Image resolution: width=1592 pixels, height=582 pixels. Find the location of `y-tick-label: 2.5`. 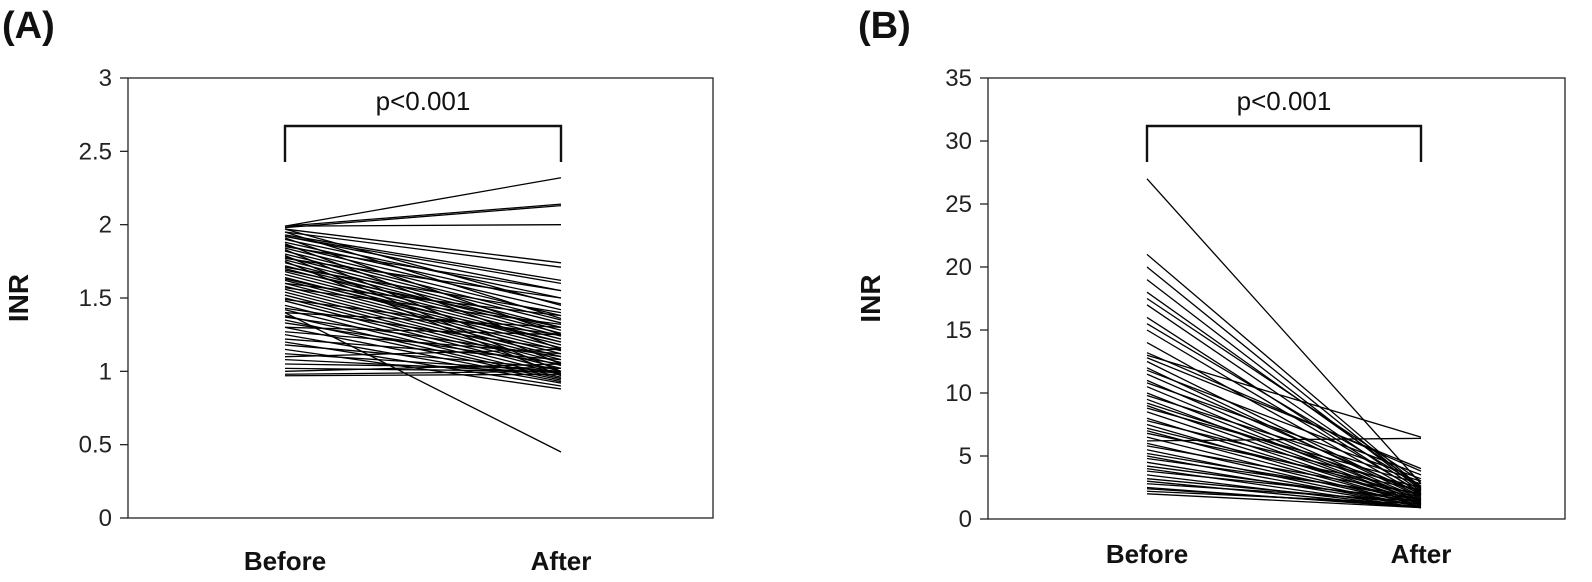

y-tick-label: 2.5 is located at coordinates (95, 151).